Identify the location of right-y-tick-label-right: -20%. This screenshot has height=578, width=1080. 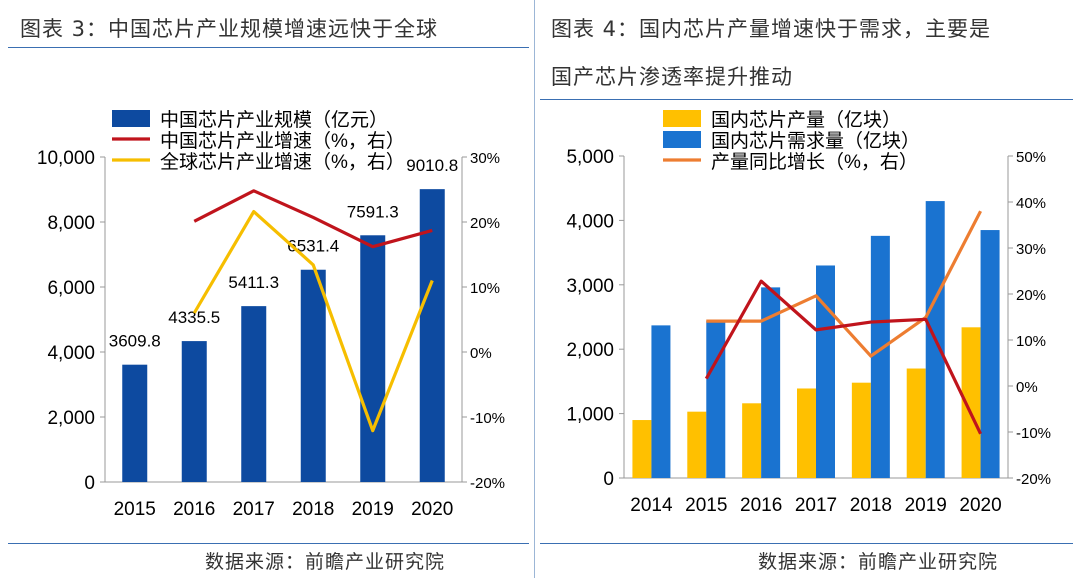
(1033, 479).